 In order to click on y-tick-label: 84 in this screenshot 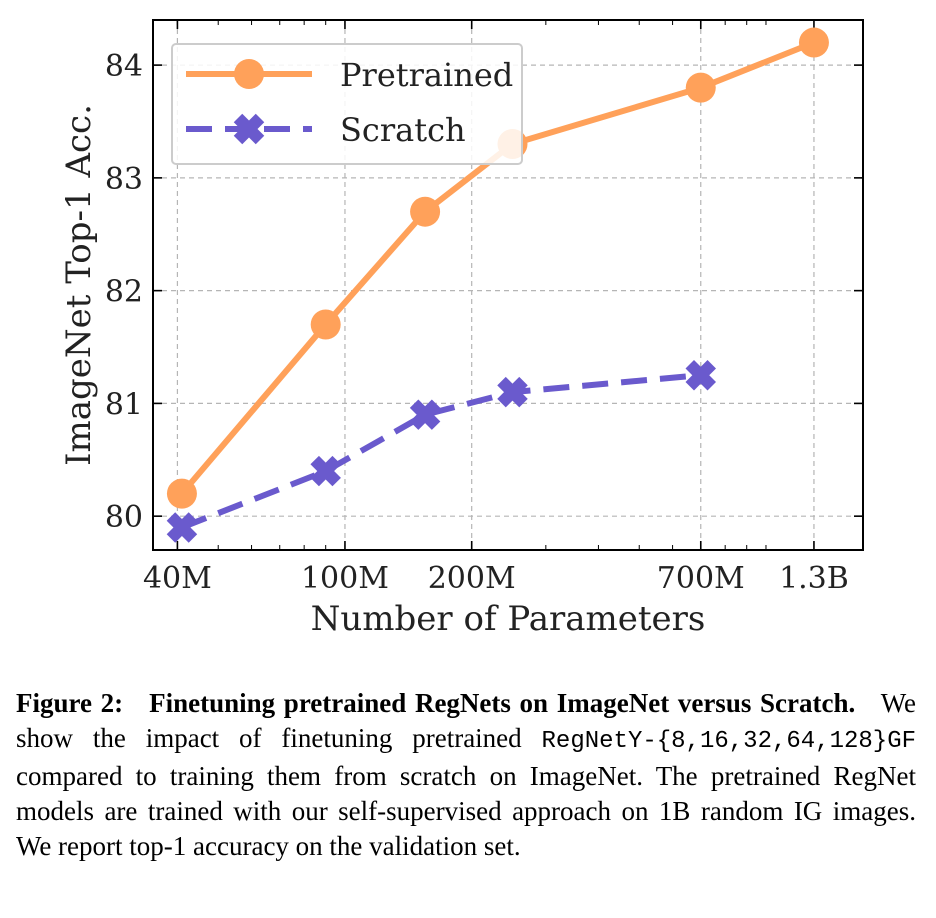, I will do `click(124, 66)`.